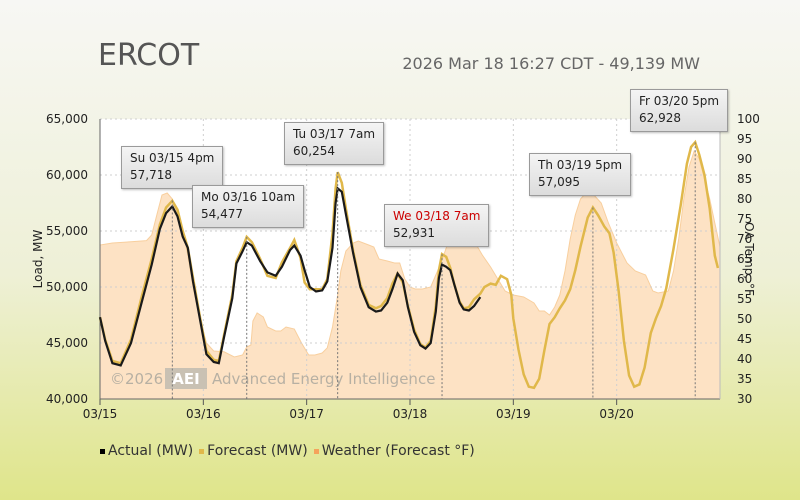  I want to click on y-tick-label: 50,000, so click(67, 287).